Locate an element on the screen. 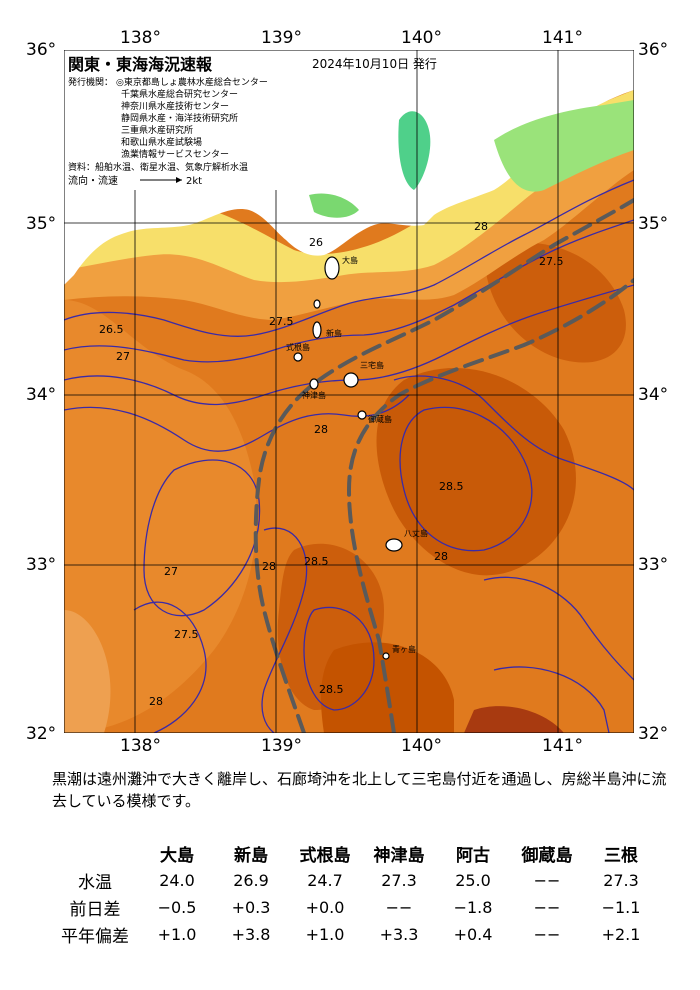 This screenshot has width=700, height=990. map-title: 関東・東海海況速報 is located at coordinates (140, 64).